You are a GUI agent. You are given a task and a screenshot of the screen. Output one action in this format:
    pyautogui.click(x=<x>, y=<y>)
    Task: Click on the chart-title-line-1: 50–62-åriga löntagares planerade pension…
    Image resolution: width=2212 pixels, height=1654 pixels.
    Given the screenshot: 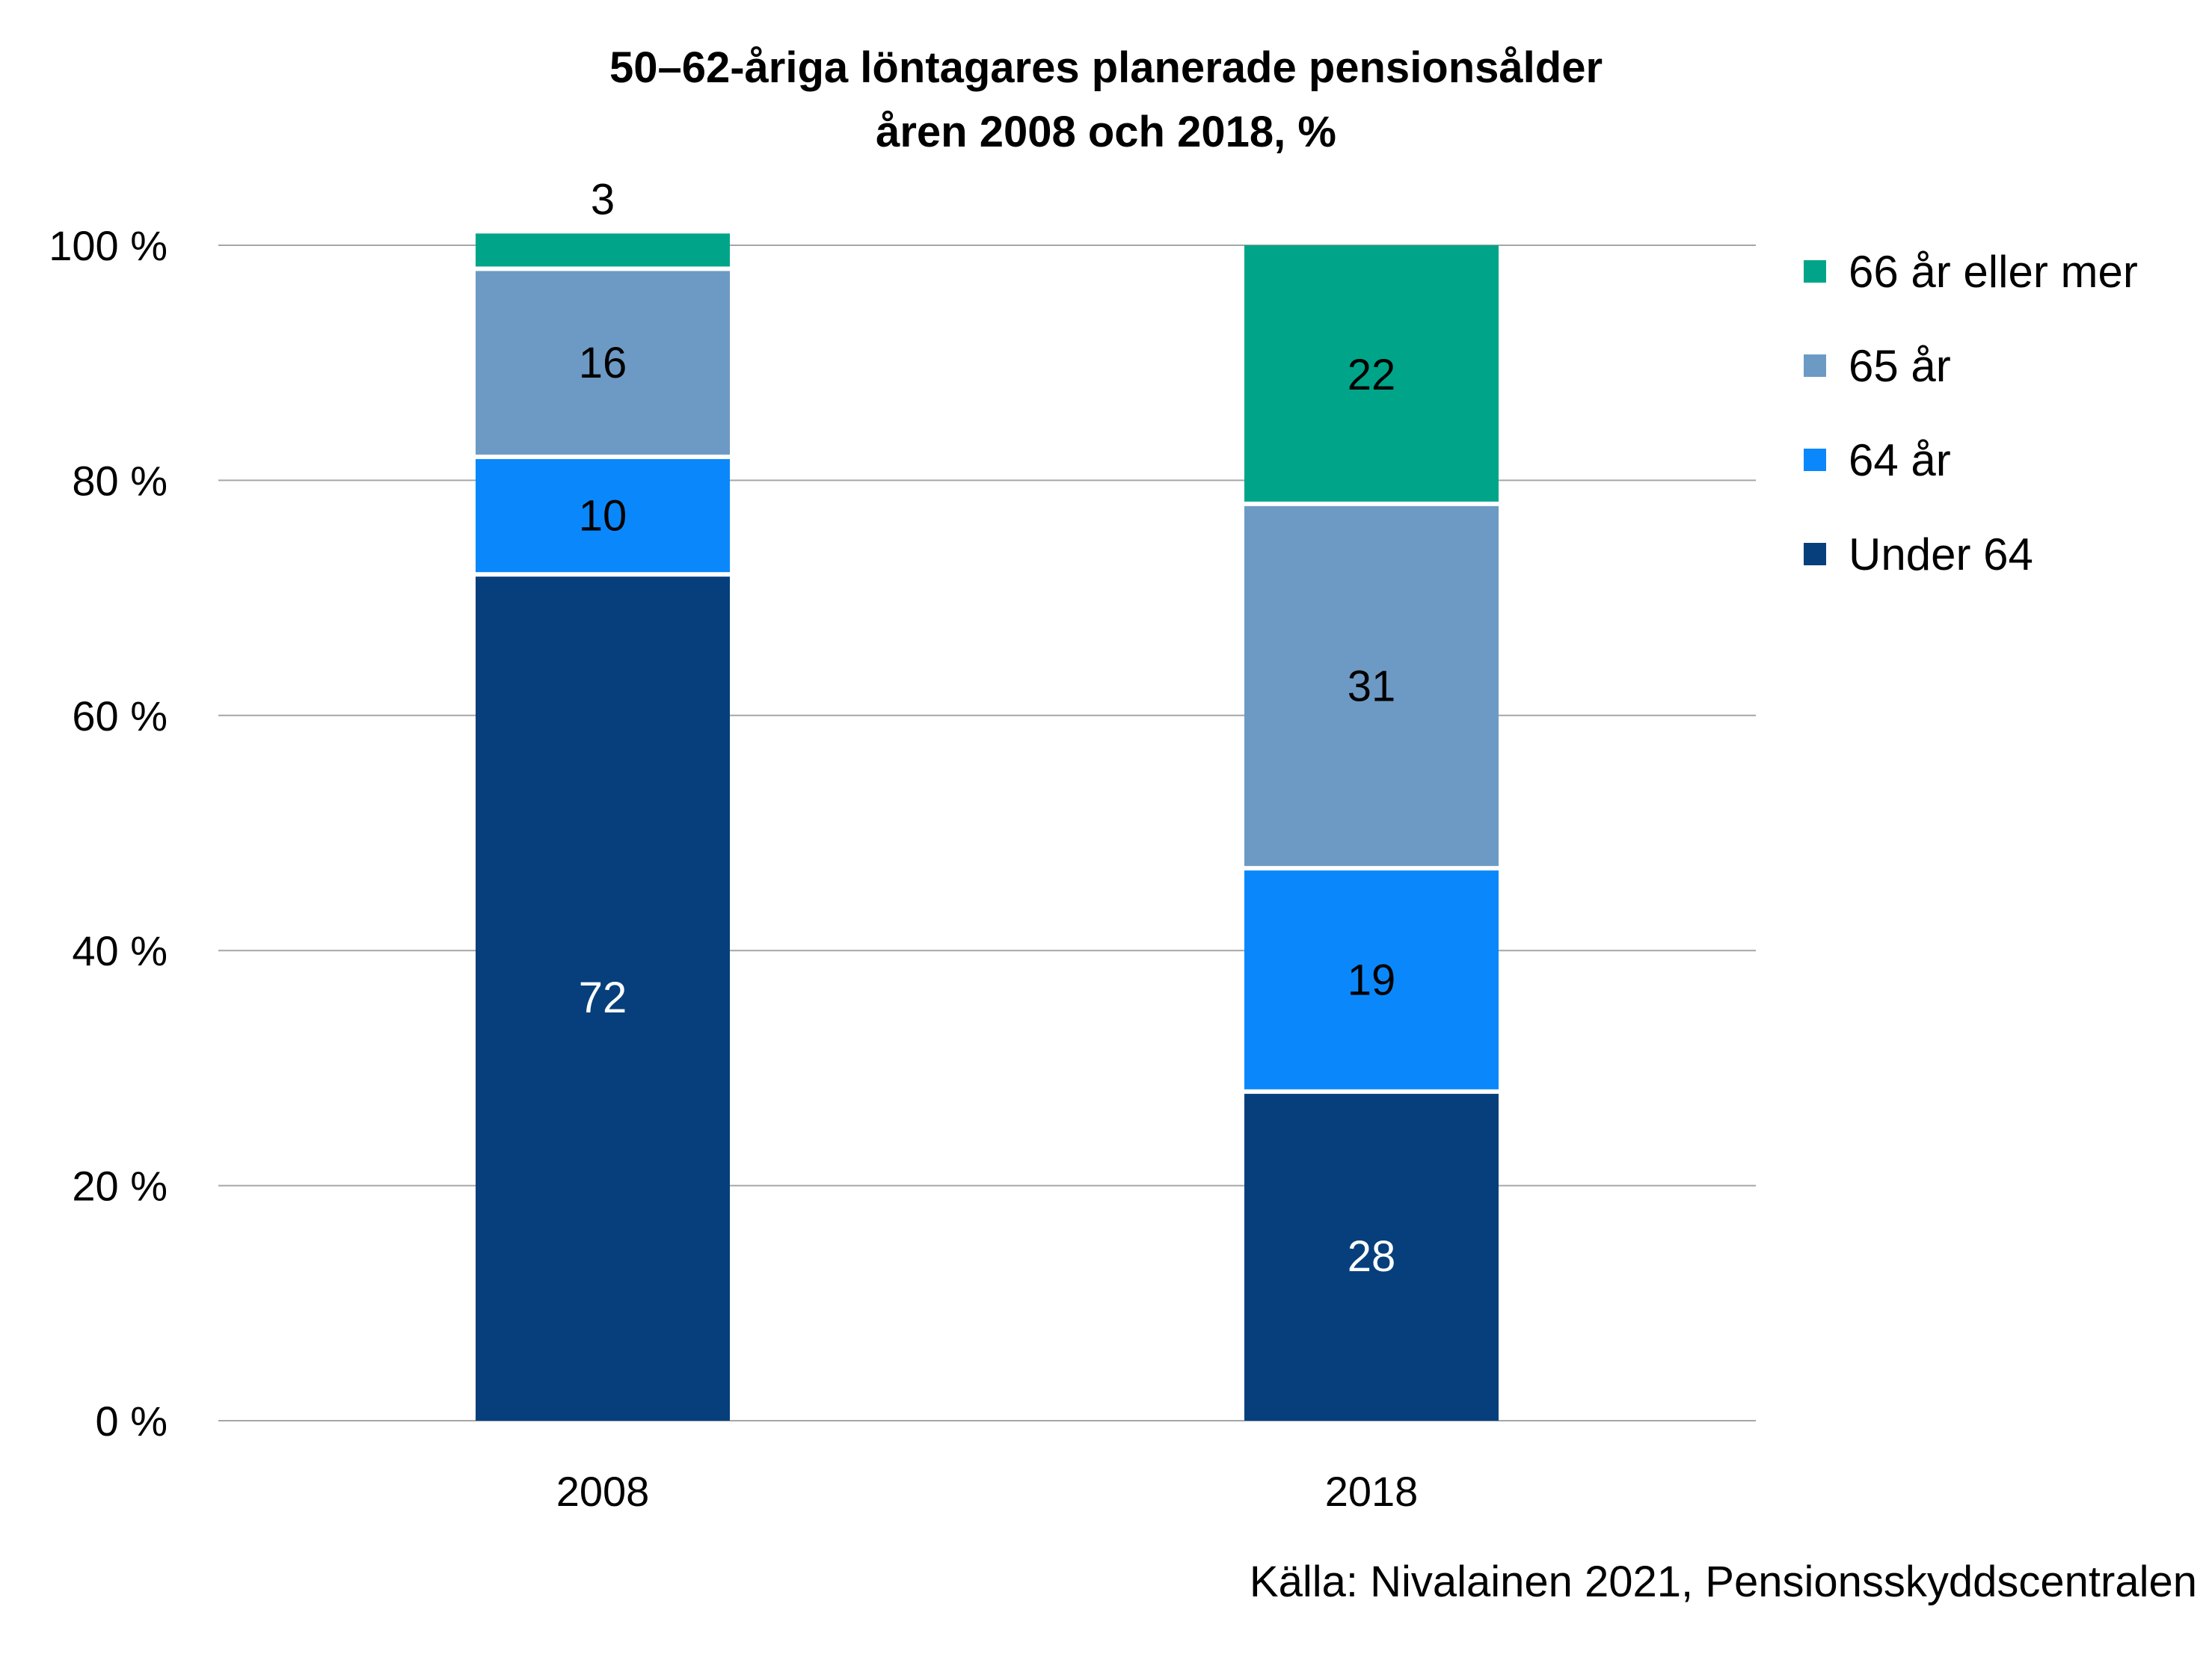 What is the action you would take?
    pyautogui.click(x=1106, y=67)
    